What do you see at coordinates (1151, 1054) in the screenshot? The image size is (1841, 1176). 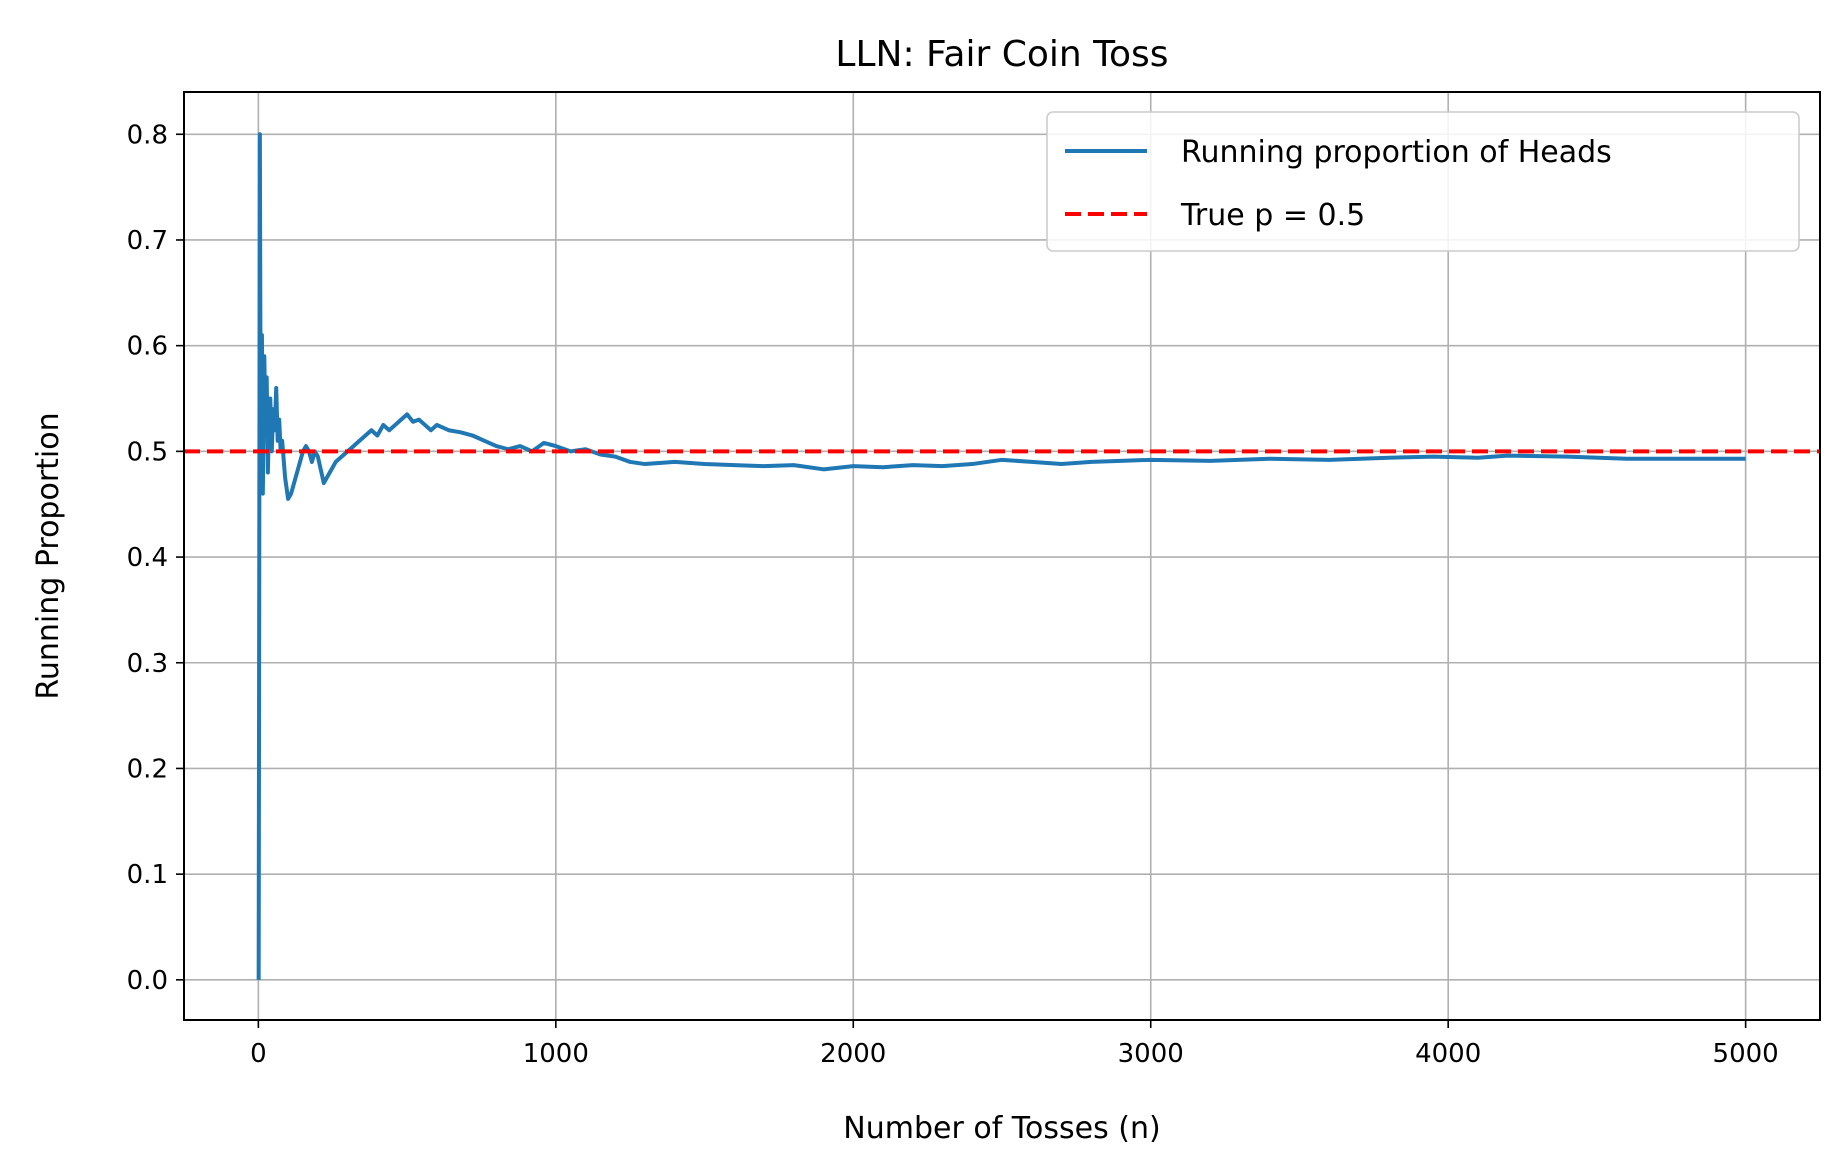 I see `x-tick-label: 3000` at bounding box center [1151, 1054].